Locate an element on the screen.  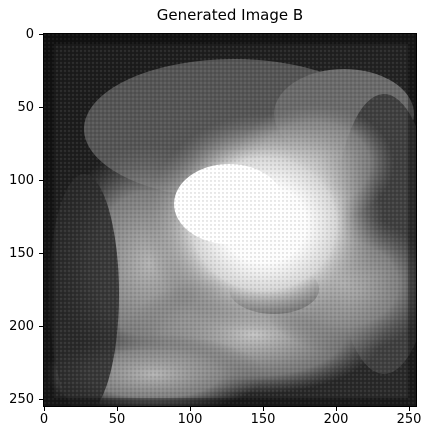
figure-title: Generated Image B is located at coordinates (230, 15).